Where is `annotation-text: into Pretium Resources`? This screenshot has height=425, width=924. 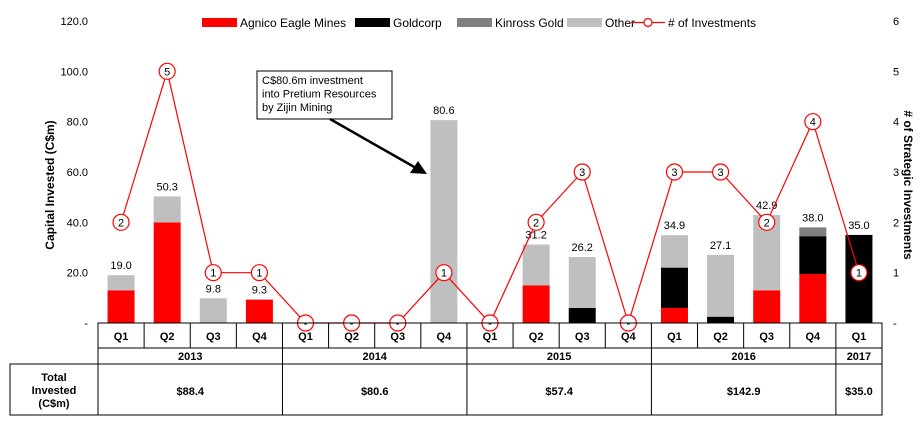
annotation-text: into Pretium Resources is located at coordinates (319, 95).